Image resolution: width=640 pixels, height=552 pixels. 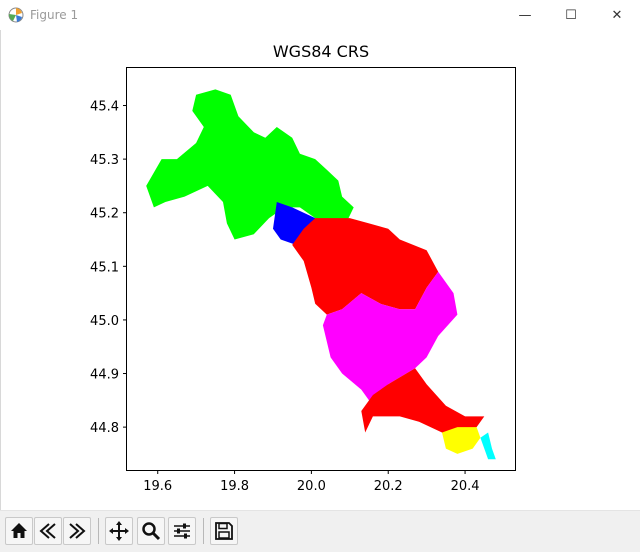 What do you see at coordinates (311, 486) in the screenshot?
I see `x-tick-label: 20.0` at bounding box center [311, 486].